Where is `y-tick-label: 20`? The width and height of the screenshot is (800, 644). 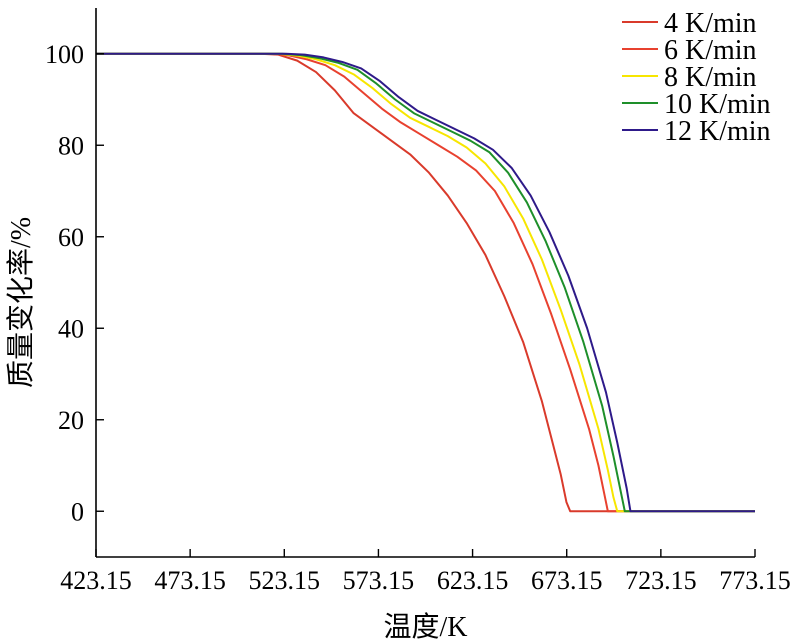
y-tick-label: 20 is located at coordinates (71, 420).